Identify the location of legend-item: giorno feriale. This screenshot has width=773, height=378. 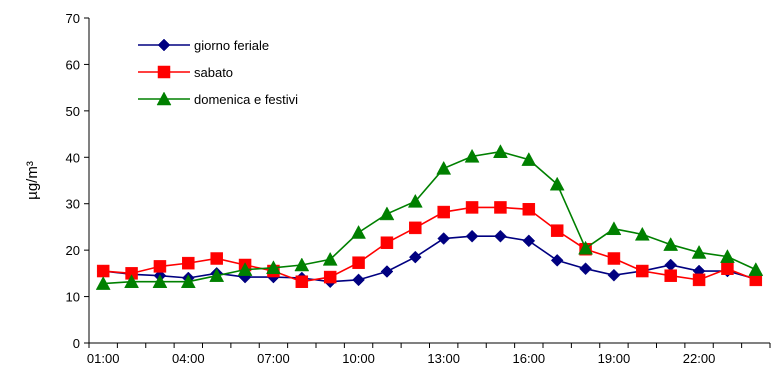
(203, 45).